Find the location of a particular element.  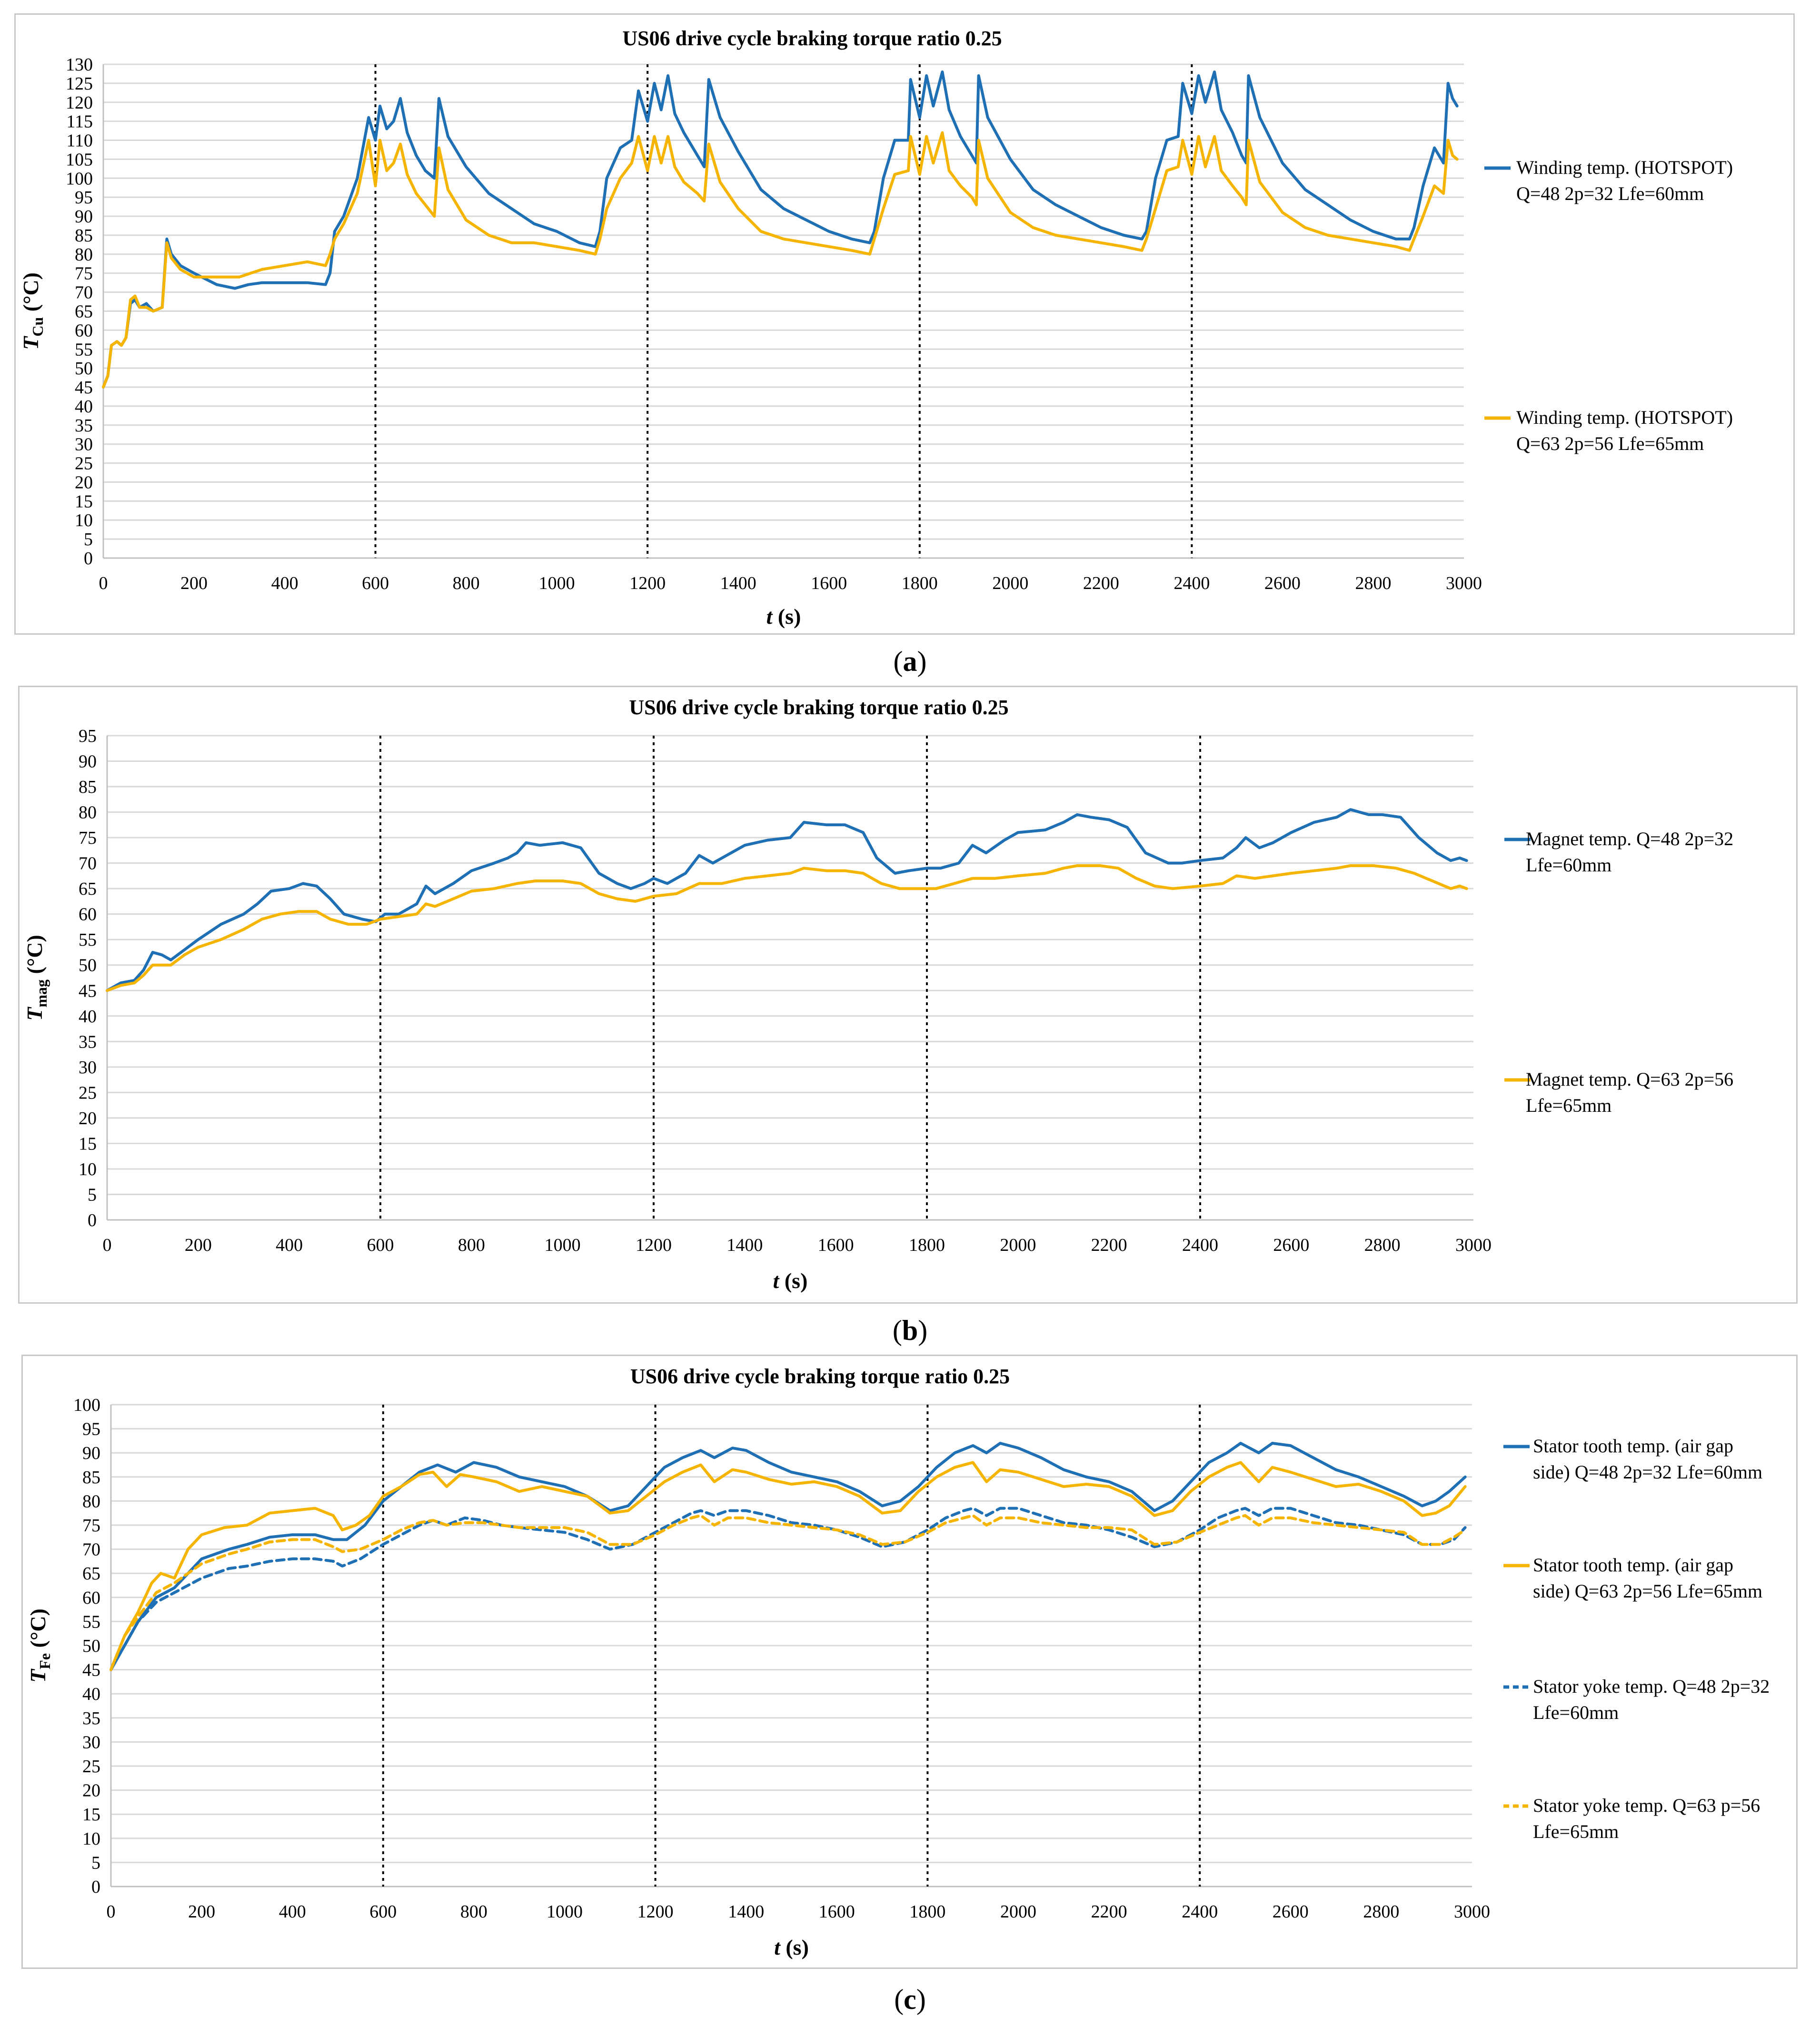

legend-label: Magnet temp. Q=48 2p=32 is located at coordinates (1629, 838).